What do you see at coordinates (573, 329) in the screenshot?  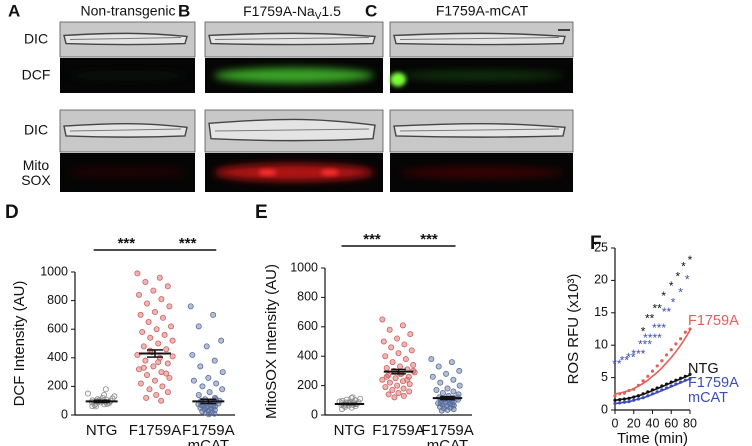 I see `y-axis-label: ROS RFU (x10³)` at bounding box center [573, 329].